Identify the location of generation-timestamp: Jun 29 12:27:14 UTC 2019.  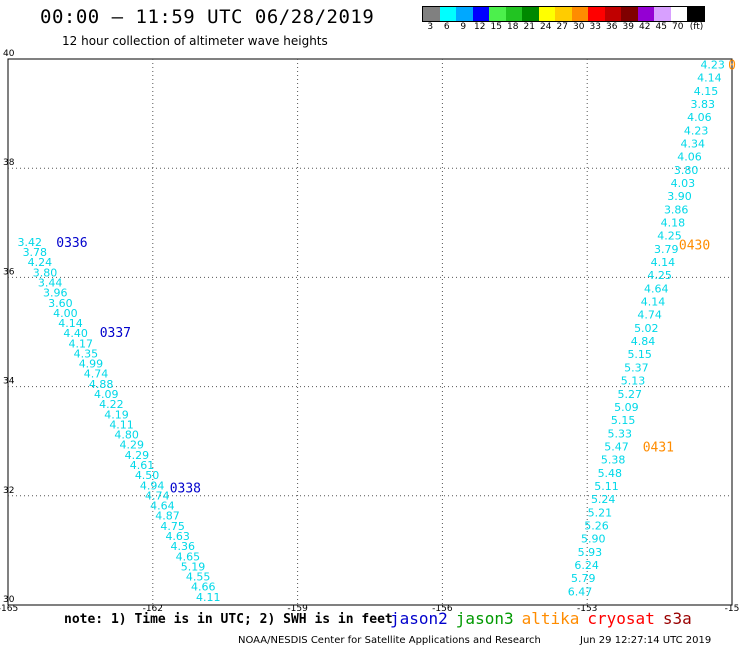
(646, 640).